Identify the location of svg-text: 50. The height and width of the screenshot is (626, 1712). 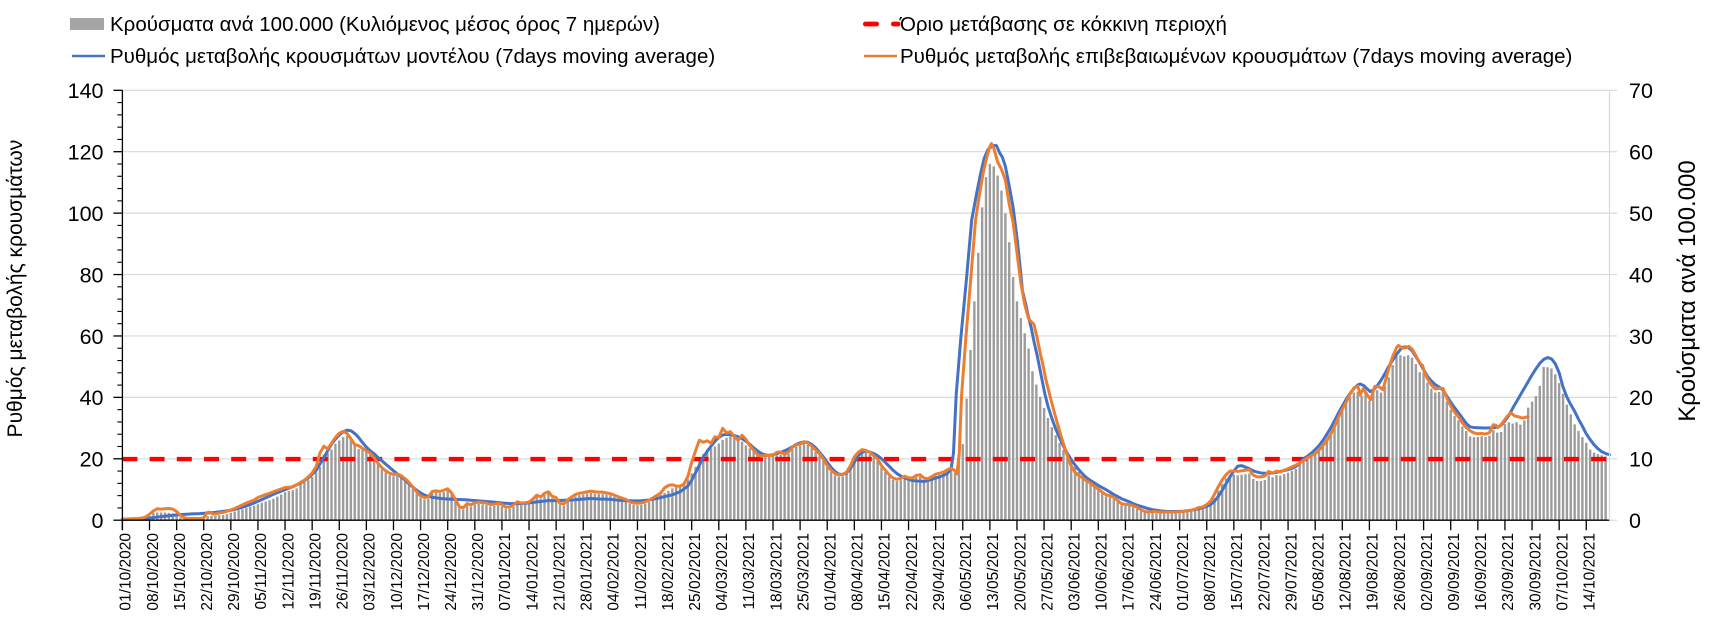
(1641, 214).